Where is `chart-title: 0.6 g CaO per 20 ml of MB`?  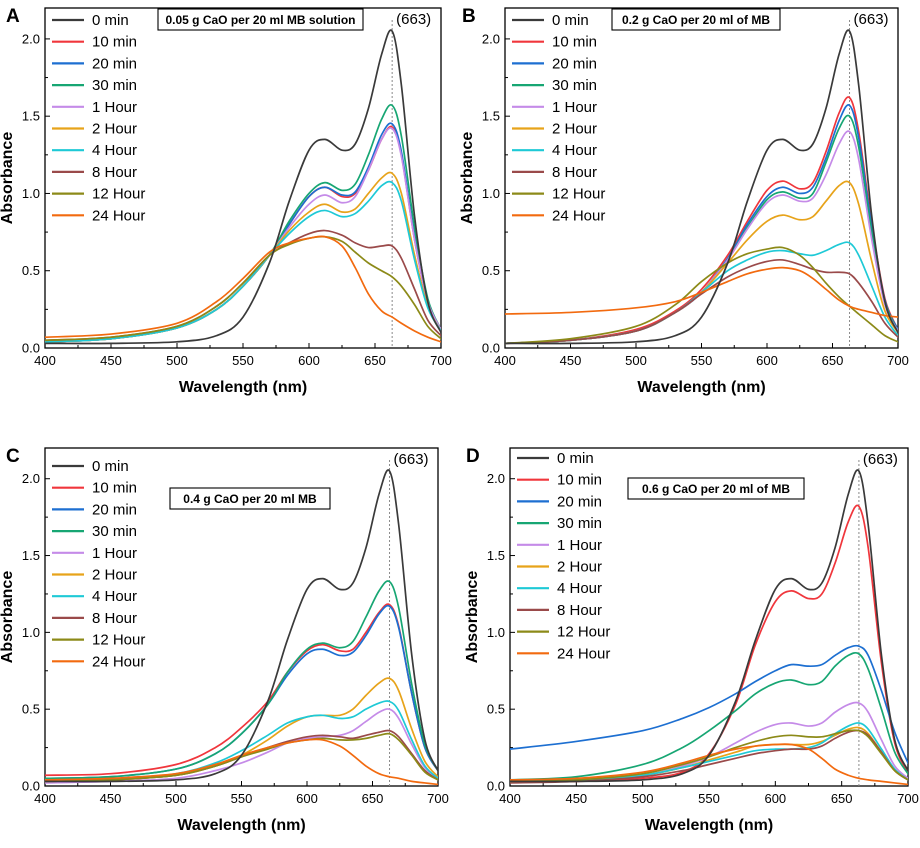
chart-title: 0.6 g CaO per 20 ml of MB is located at coordinates (716, 489).